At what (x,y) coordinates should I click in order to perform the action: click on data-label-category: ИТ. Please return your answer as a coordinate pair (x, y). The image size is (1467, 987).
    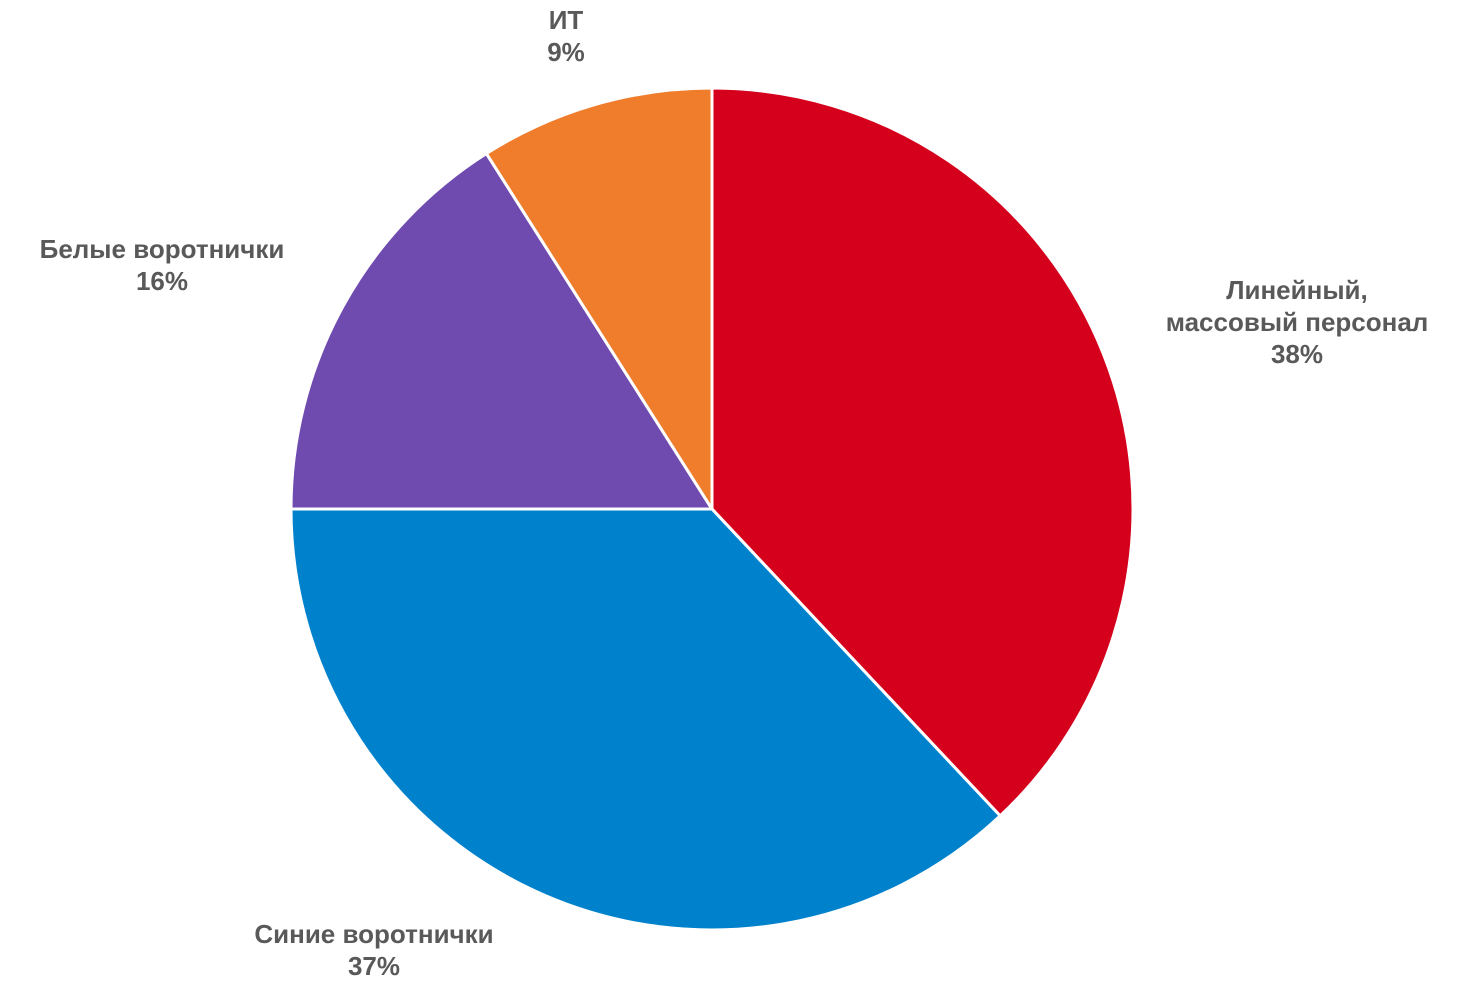
    Looking at the image, I should click on (566, 20).